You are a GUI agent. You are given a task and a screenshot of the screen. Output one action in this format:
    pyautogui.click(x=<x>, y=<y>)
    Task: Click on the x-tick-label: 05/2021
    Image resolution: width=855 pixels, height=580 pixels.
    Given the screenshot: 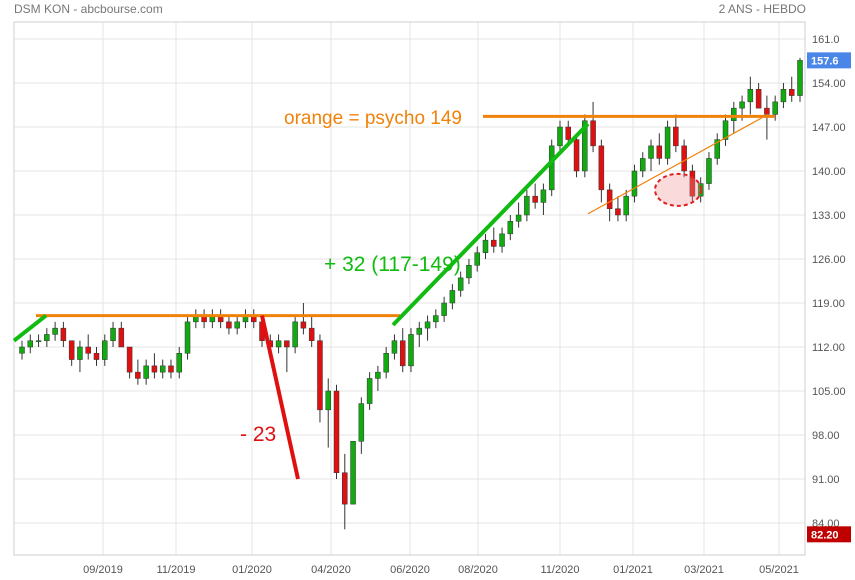 What is the action you would take?
    pyautogui.click(x=779, y=570)
    